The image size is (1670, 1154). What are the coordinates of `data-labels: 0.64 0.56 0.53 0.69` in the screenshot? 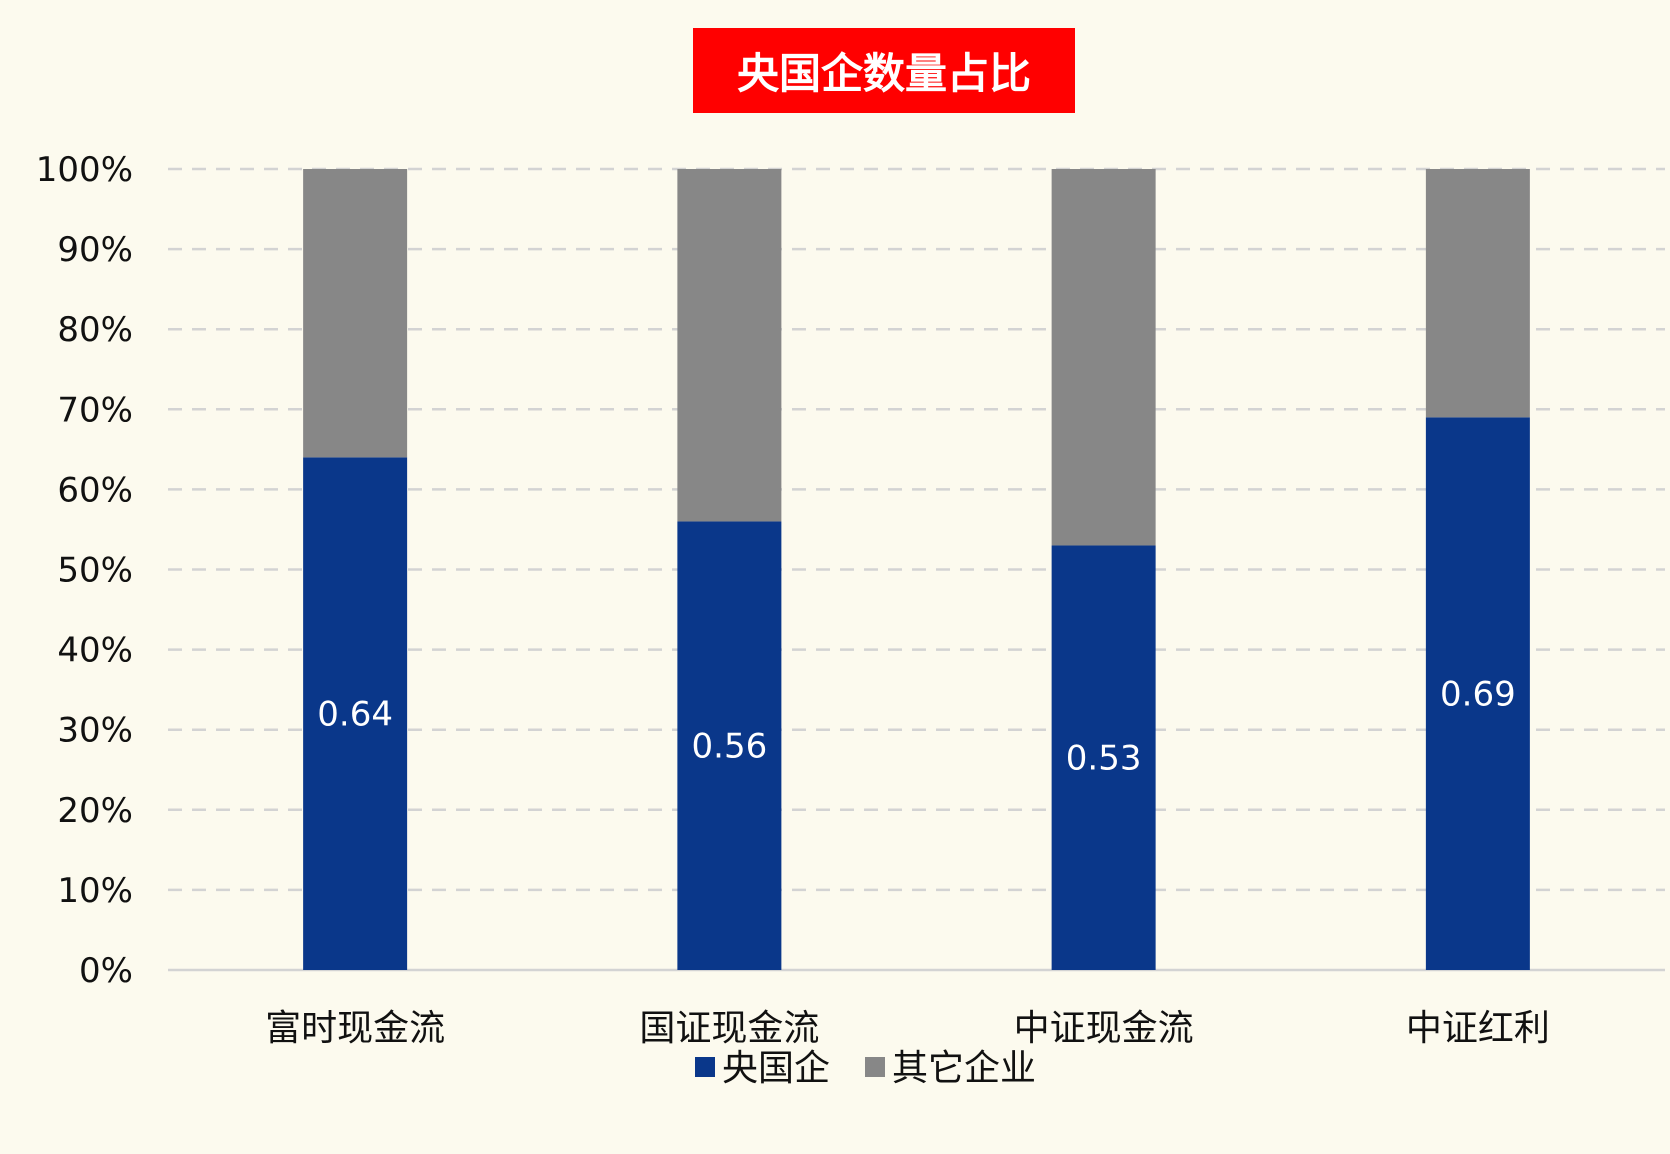 It's located at (916, 727).